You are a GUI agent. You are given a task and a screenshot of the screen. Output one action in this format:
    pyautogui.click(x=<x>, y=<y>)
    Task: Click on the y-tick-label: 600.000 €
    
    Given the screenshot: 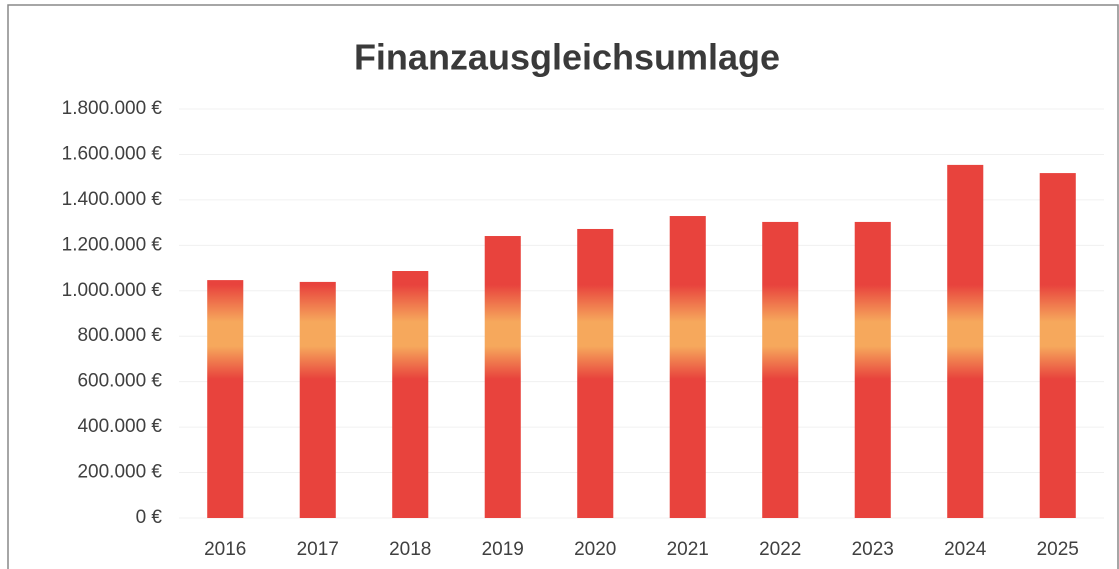 What is the action you would take?
    pyautogui.click(x=119, y=381)
    